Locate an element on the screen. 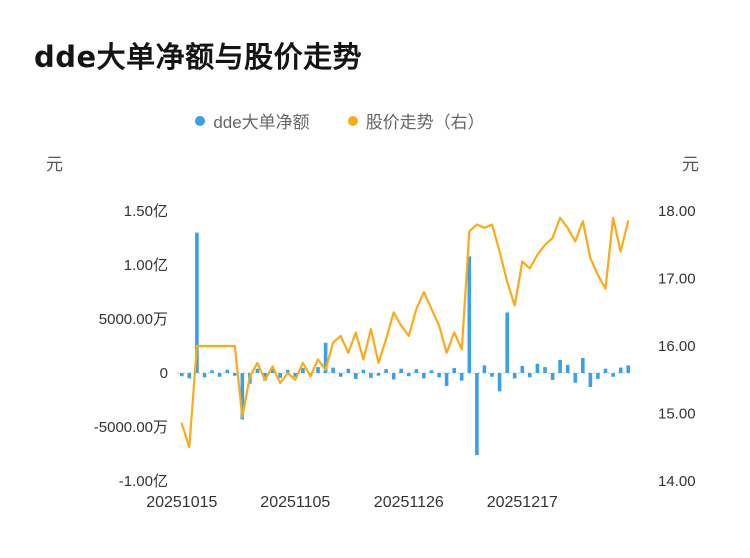  chart-title: dde大单净额与股价走势 is located at coordinates (198, 57).